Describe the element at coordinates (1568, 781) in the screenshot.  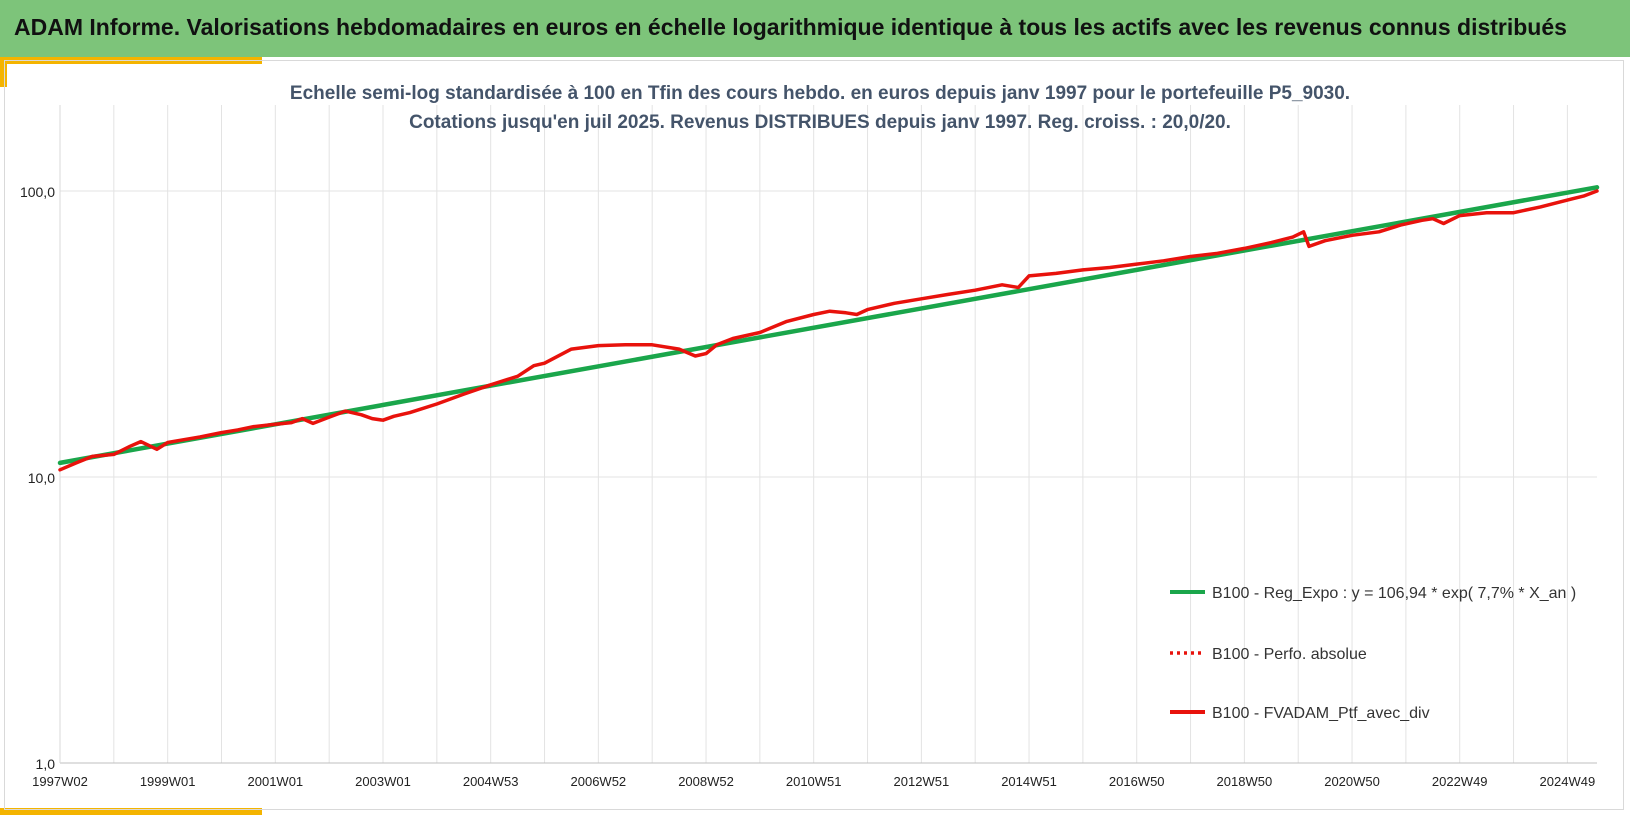
I see `x-tick-label: 2024W49` at that location.